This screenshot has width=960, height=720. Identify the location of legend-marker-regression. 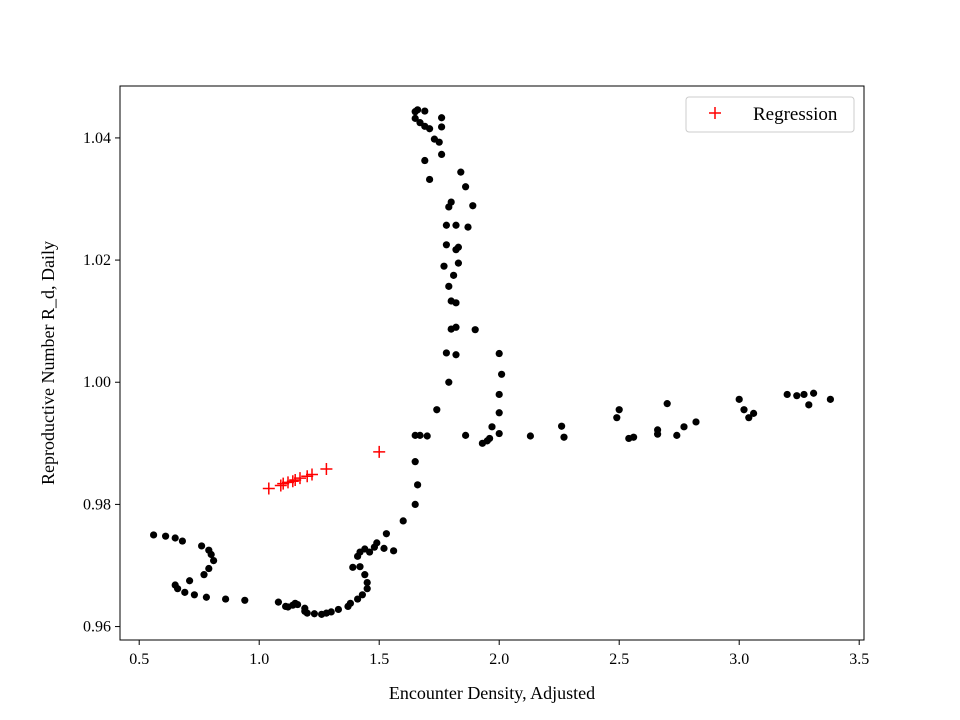
(715, 113).